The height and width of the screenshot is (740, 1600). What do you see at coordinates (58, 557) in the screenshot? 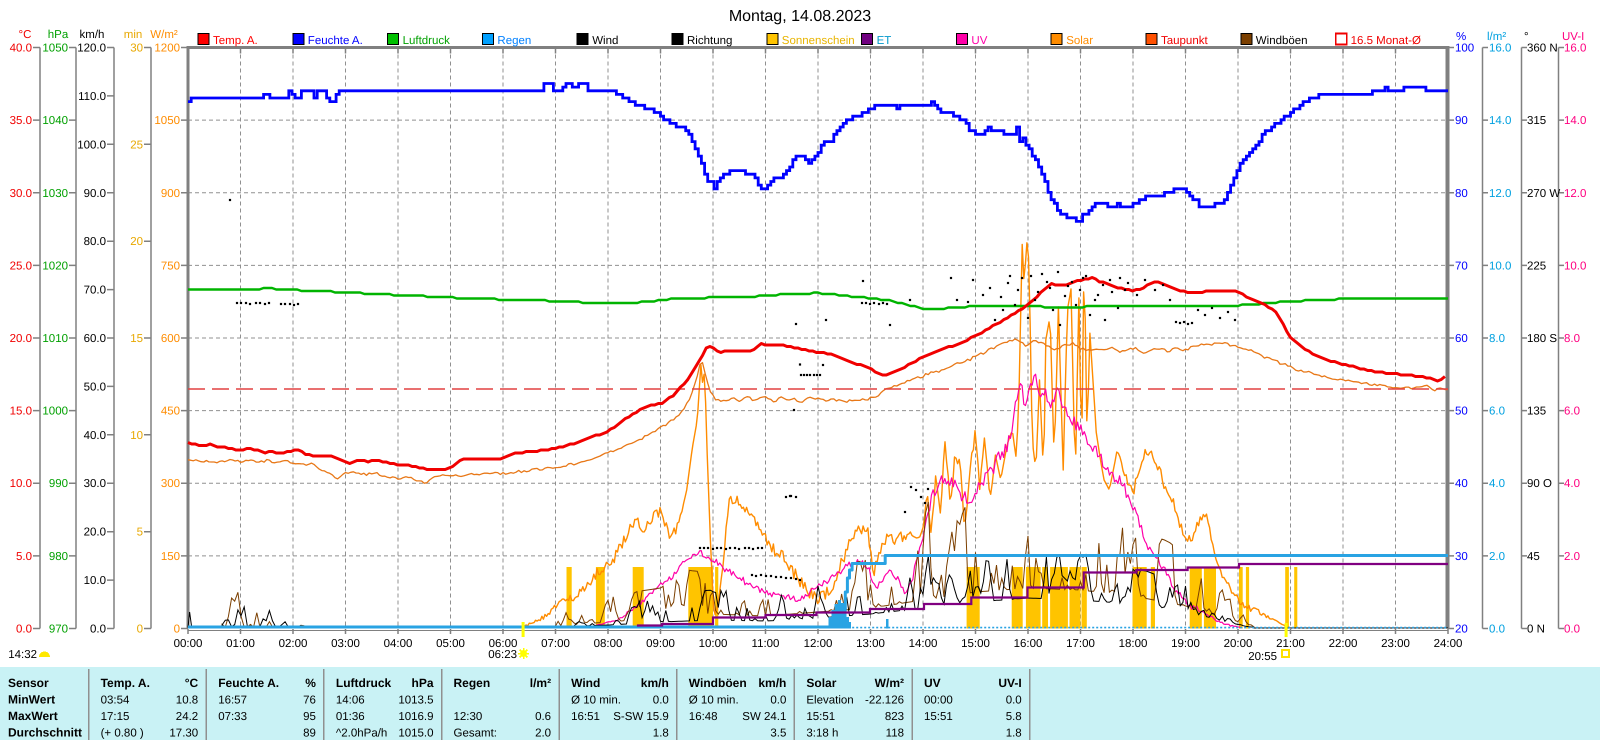
I see `svg-text: 980` at bounding box center [58, 557].